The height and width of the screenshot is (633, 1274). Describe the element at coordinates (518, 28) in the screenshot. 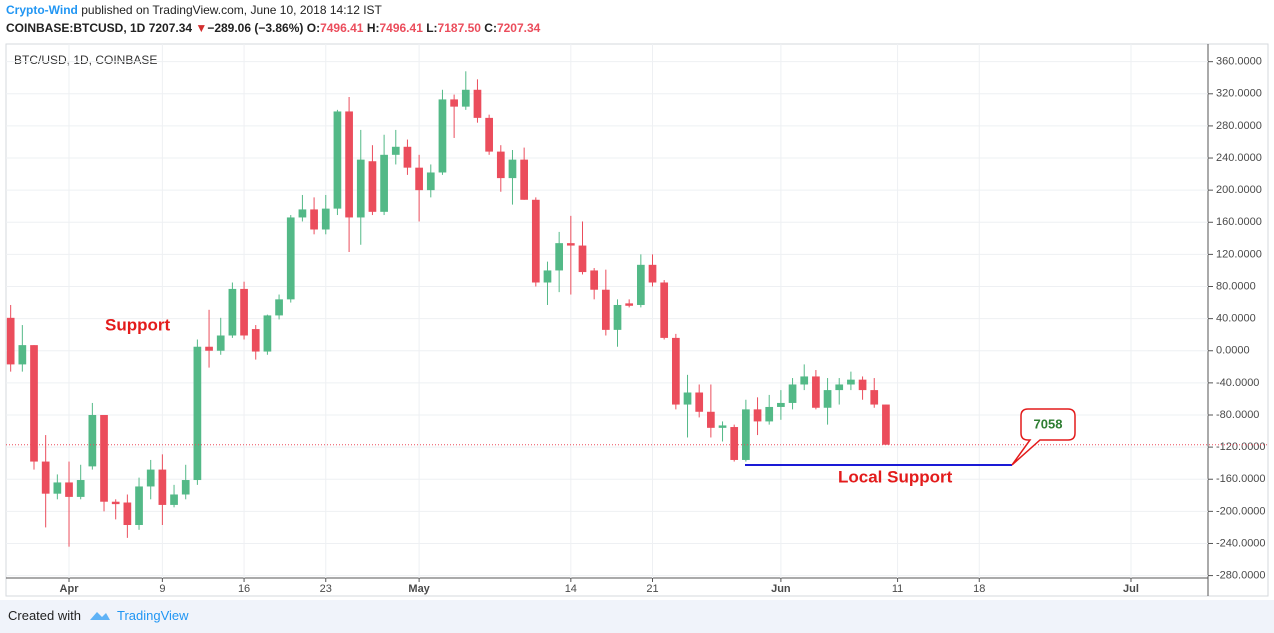

I see `close: 7207.34` at that location.